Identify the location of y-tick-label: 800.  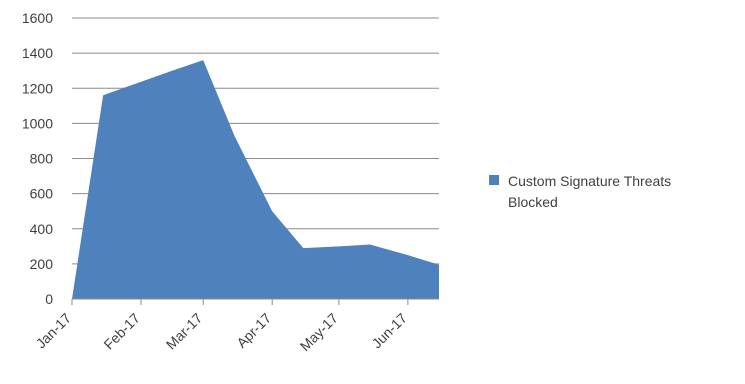
(42, 159).